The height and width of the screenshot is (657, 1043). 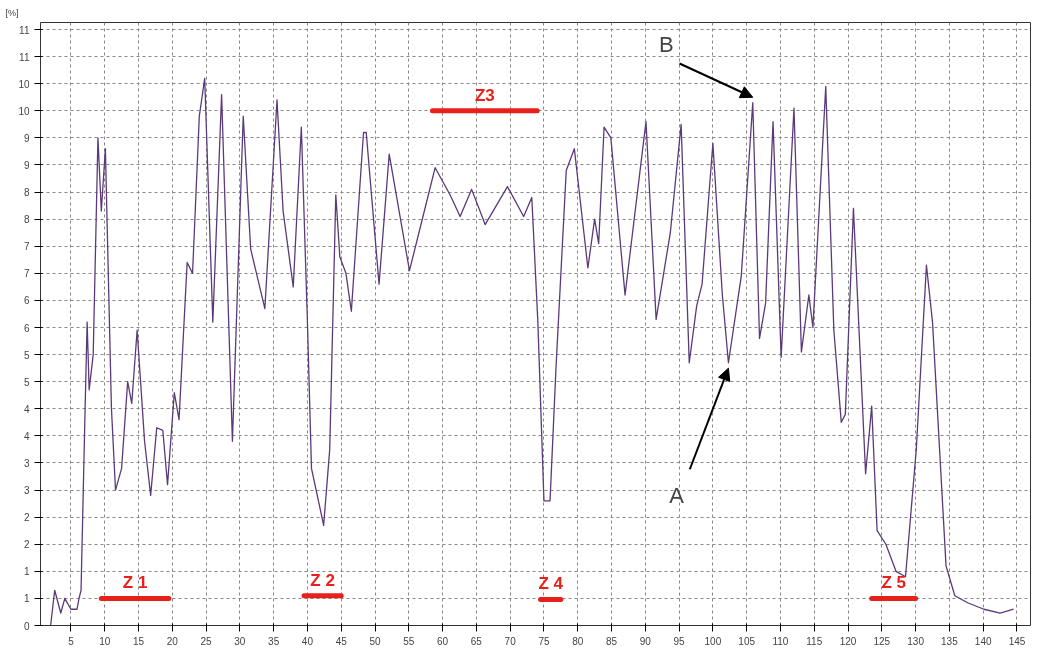 What do you see at coordinates (544, 641) in the screenshot?
I see `x-tick-label: 75` at bounding box center [544, 641].